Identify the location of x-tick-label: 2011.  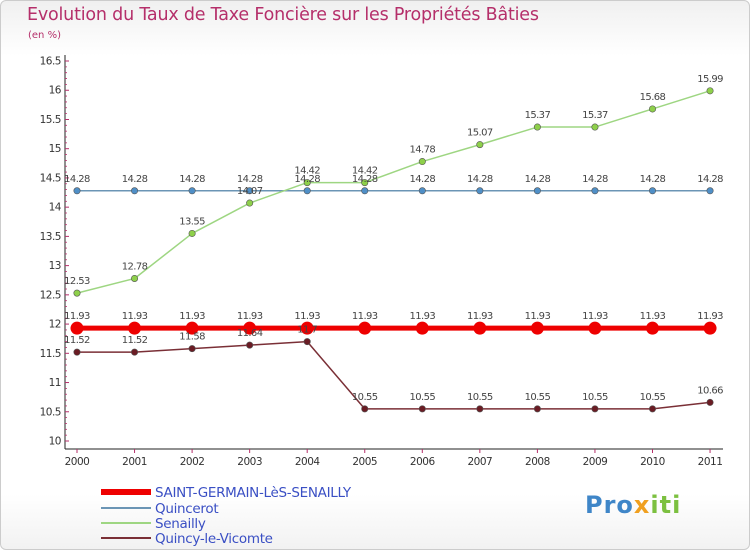
(710, 462).